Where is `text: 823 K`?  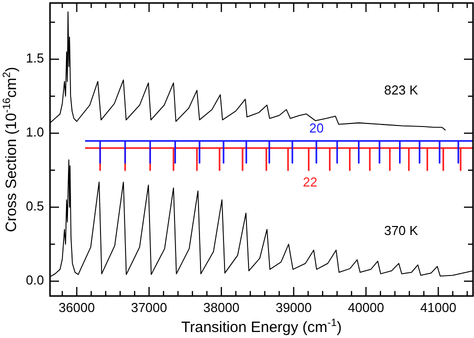 text: 823 K is located at coordinates (401, 90).